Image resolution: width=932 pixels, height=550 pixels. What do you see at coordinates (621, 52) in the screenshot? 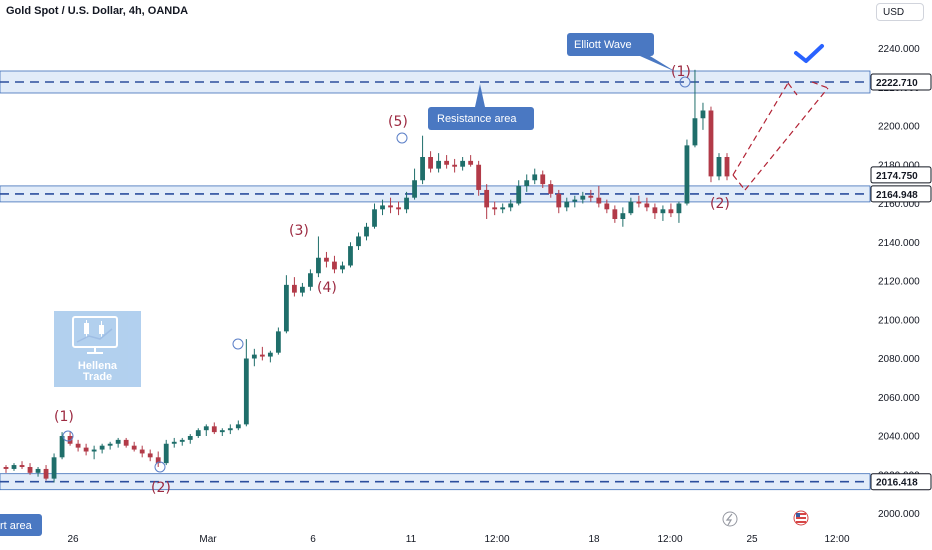
I see `elliott-wave-callout: Elliott Wave` at bounding box center [621, 52].